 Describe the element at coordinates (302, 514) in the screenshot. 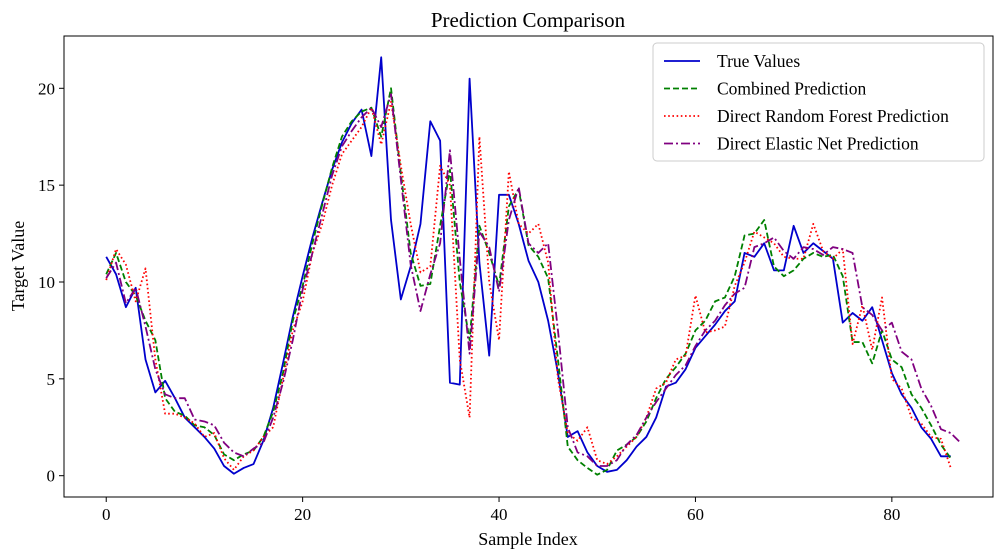

I see `x-tick-label: 20` at that location.